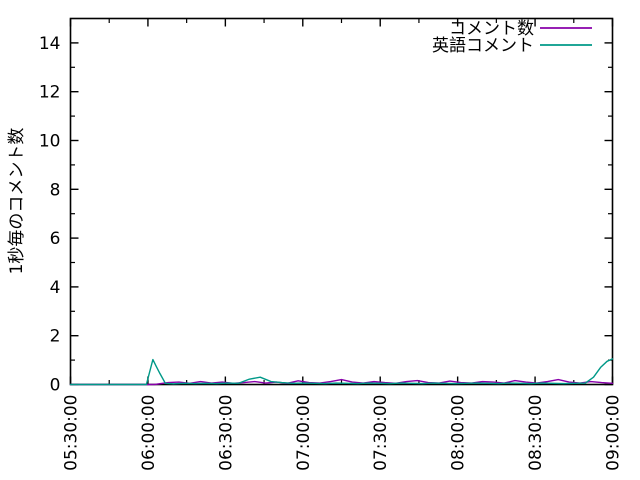 This screenshot has width=640, height=480. Describe the element at coordinates (149, 433) in the screenshot. I see `x-tick-label: 06:00:00` at that location.